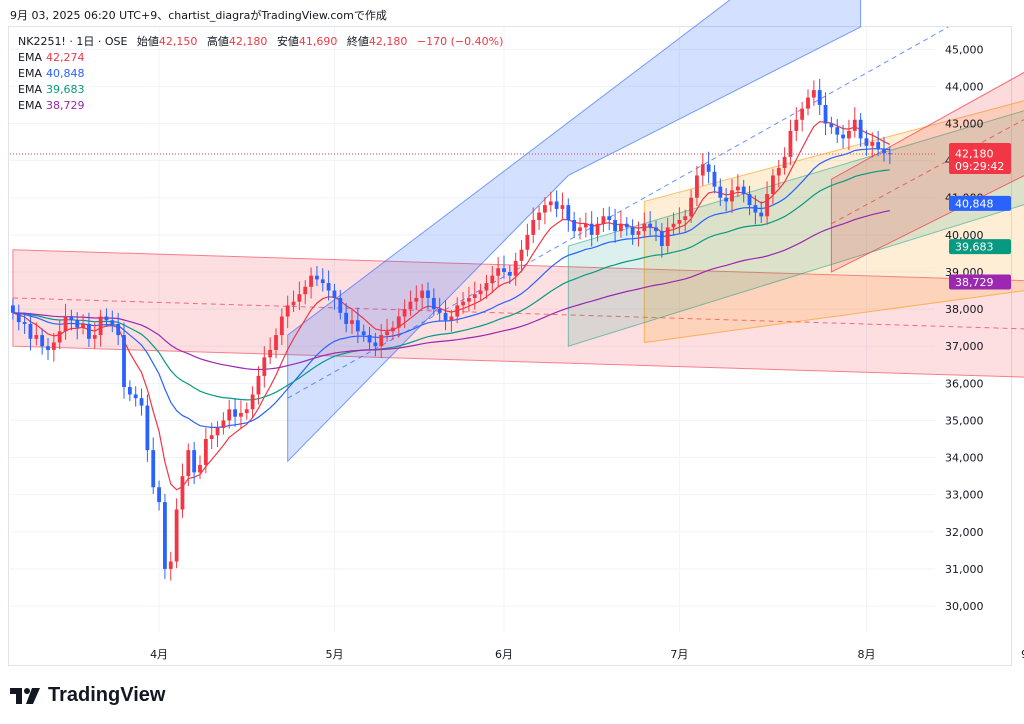 The height and width of the screenshot is (724, 1024). Describe the element at coordinates (964, 606) in the screenshot. I see `price-tick-label: 30,000` at that location.